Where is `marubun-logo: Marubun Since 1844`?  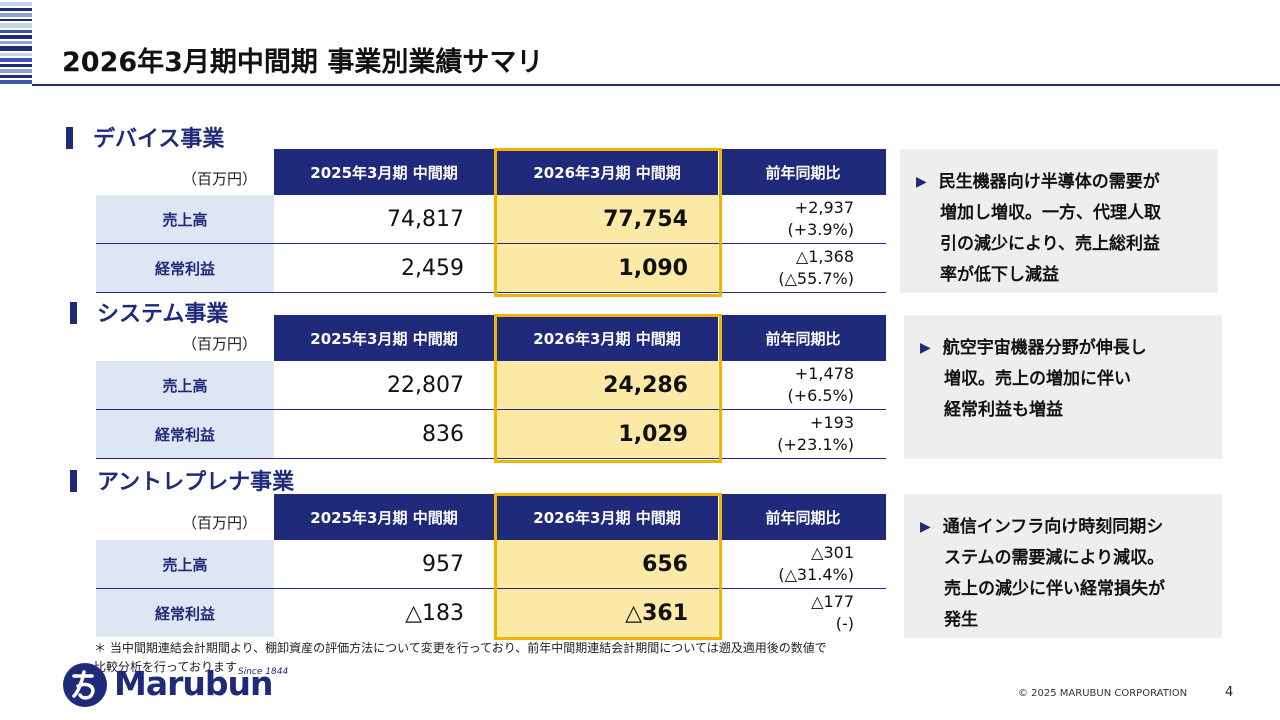 marubun-logo: Marubun Since 1844 is located at coordinates (178, 685).